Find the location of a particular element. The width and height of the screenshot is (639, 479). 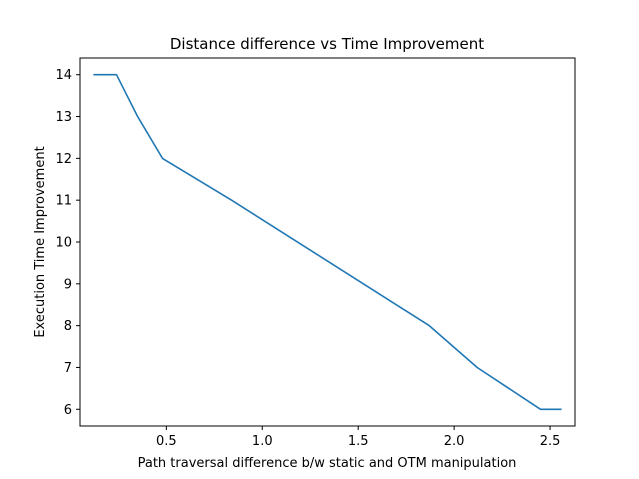

x-tick-label: 1.5 is located at coordinates (358, 441).